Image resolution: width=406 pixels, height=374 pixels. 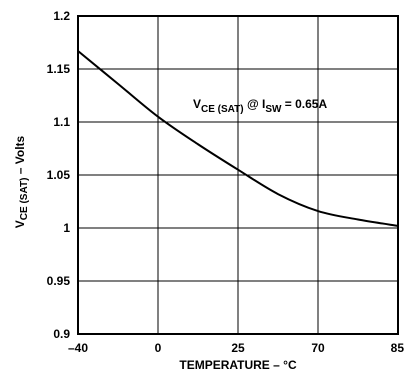 I want to click on y-tick-label: 0.95, so click(x=59, y=281).